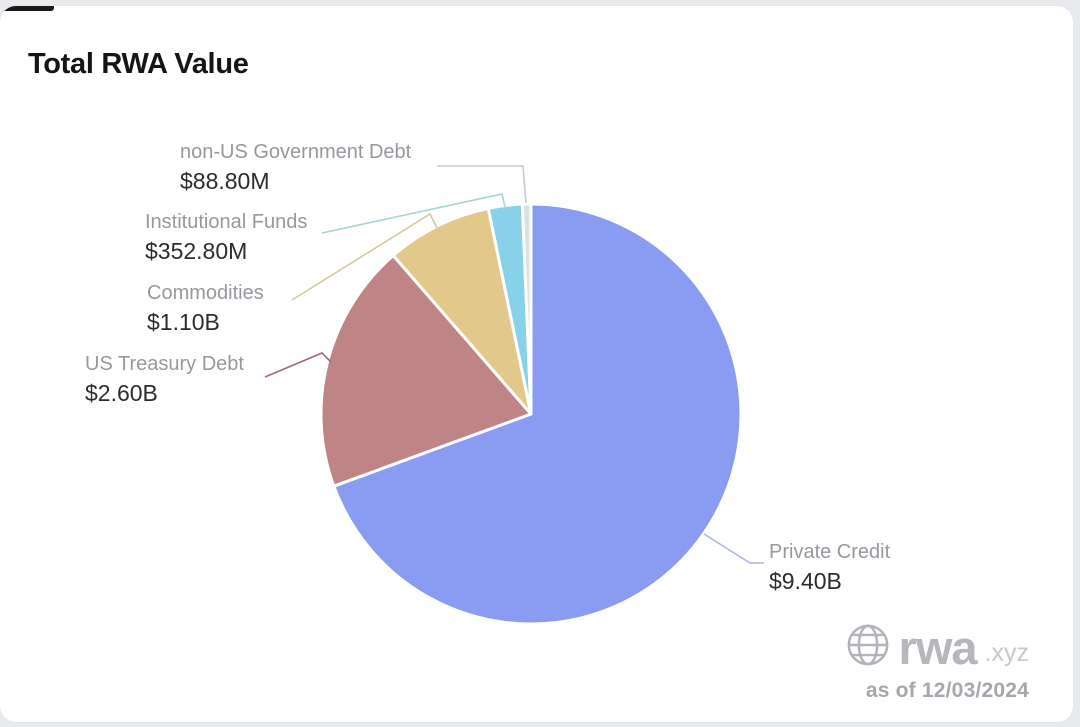 The height and width of the screenshot is (727, 1080). I want to click on slice-label-non-us-government-debt: non-US Government Debt $88.80M, so click(295, 167).